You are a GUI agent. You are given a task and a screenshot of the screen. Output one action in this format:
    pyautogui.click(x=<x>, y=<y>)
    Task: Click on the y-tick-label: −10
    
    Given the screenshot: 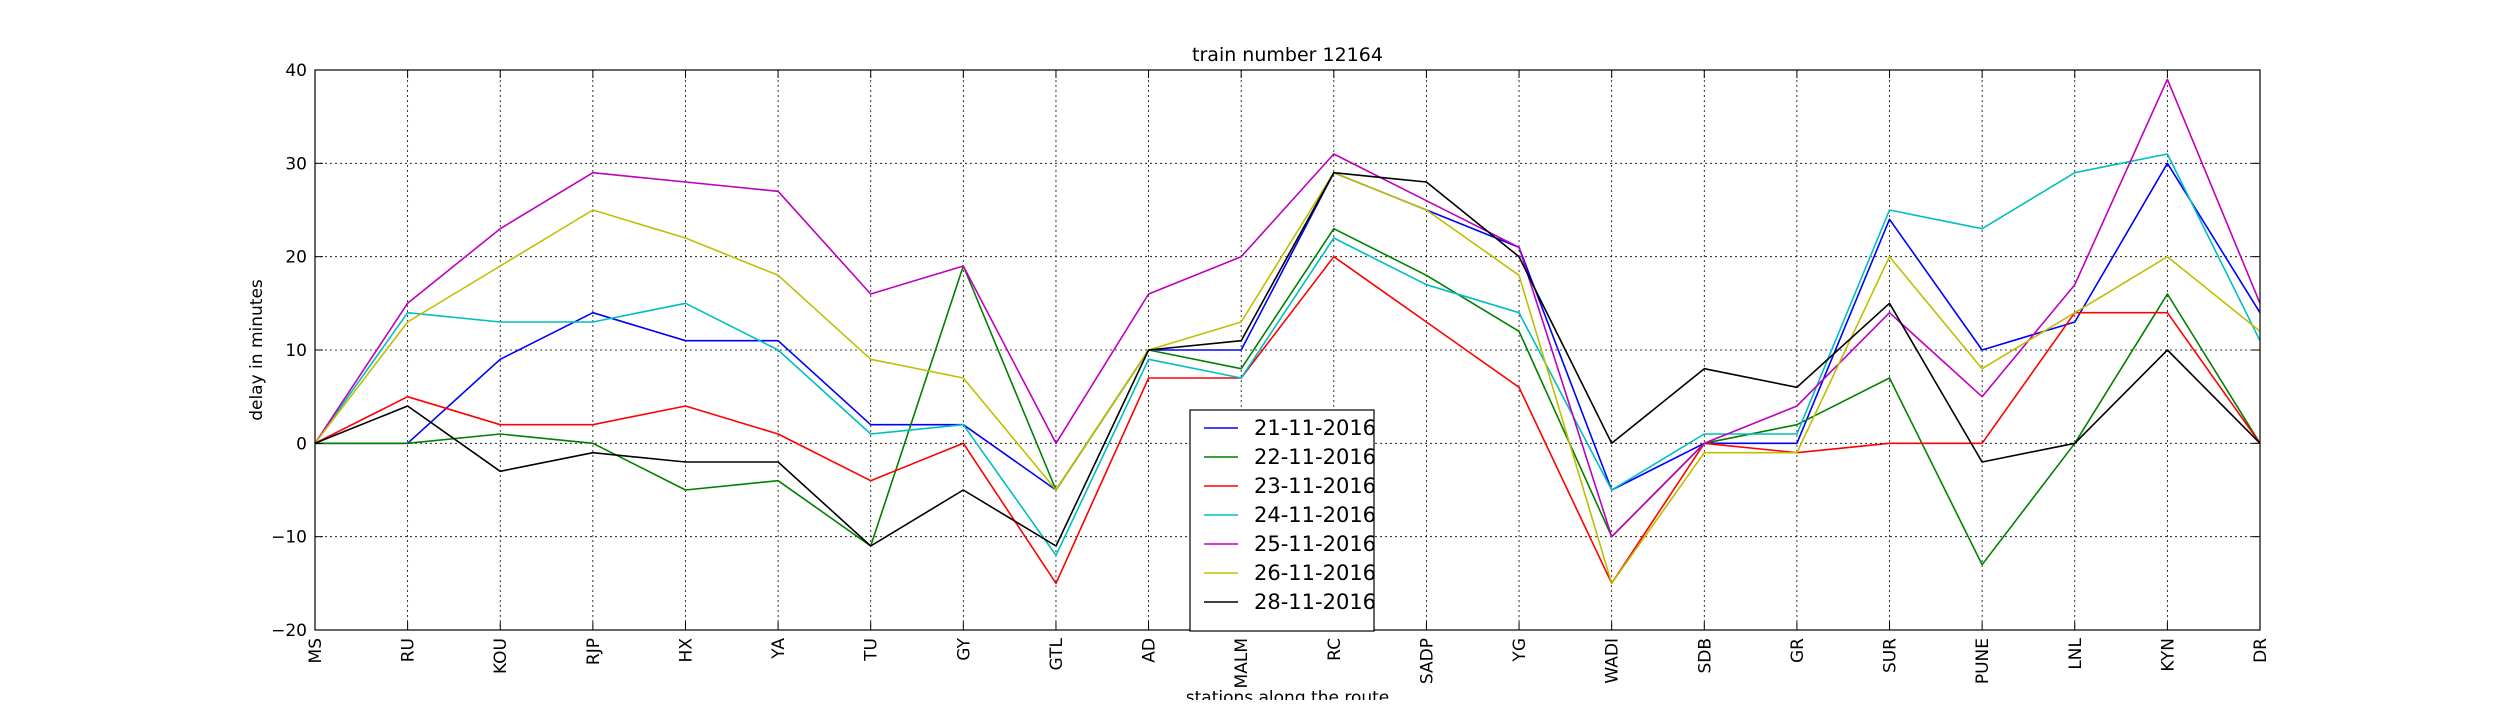 What is the action you would take?
    pyautogui.click(x=289, y=538)
    